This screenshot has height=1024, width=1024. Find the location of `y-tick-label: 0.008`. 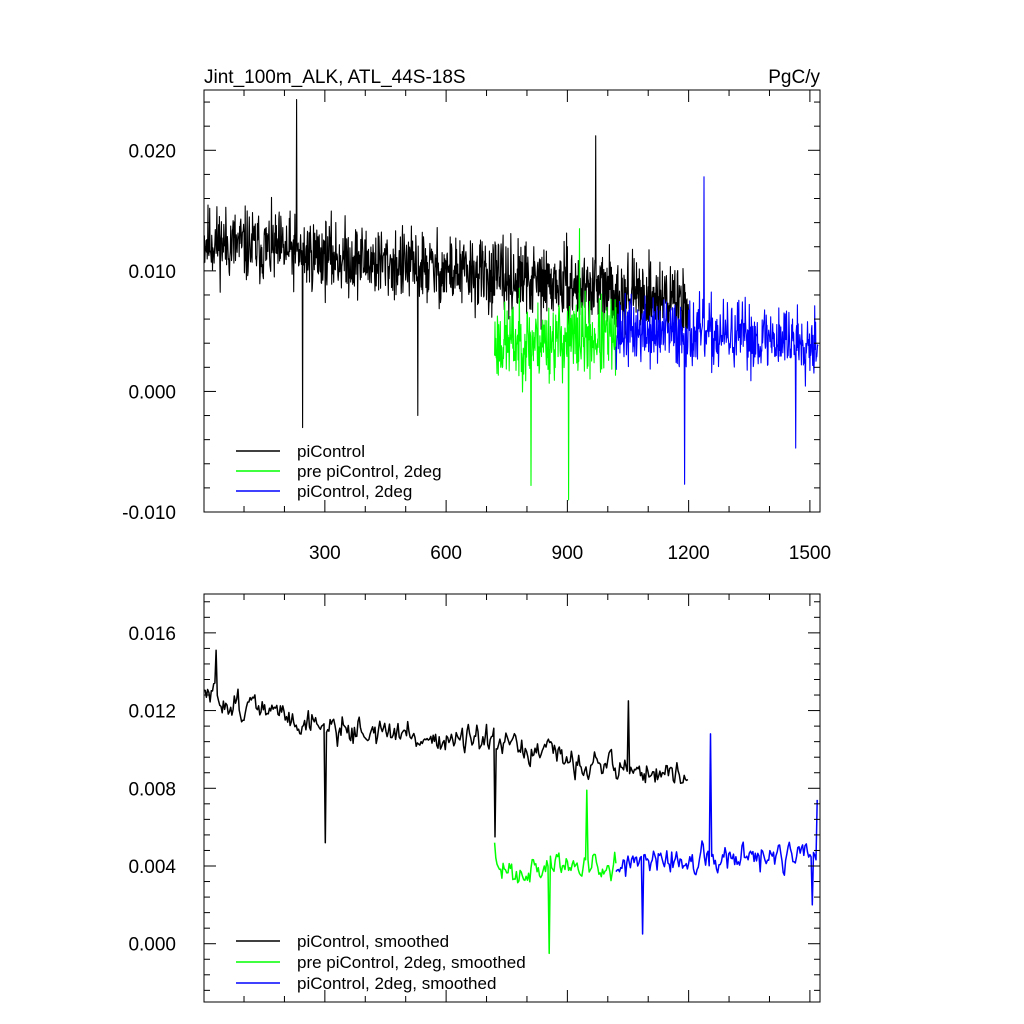

y-tick-label: 0.008 is located at coordinates (152, 789).